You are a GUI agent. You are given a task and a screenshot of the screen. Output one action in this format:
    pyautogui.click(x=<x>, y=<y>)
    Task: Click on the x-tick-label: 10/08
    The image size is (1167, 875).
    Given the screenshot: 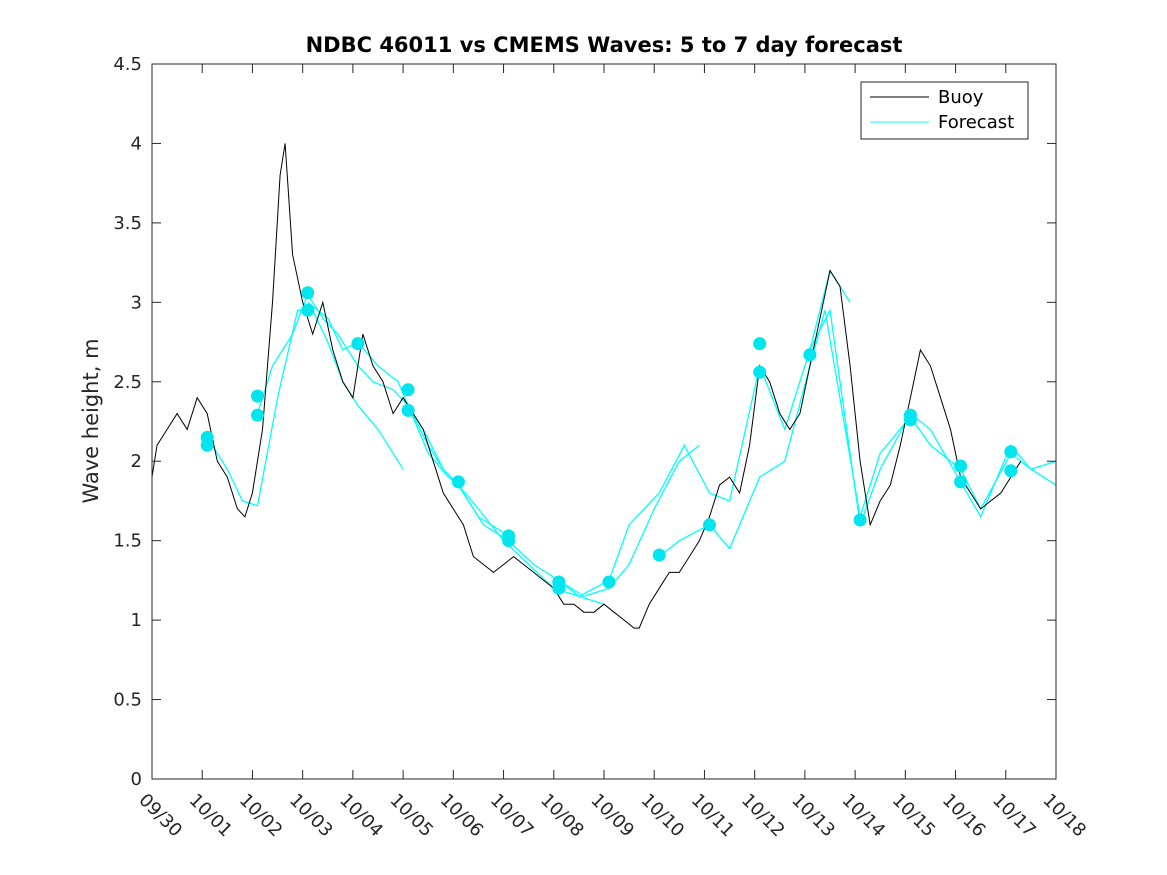 What is the action you would take?
    pyautogui.click(x=562, y=816)
    